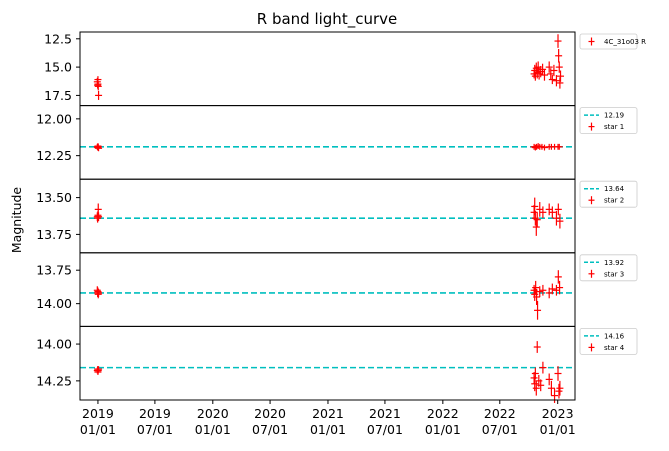 This screenshot has width=669, height=451. Describe the element at coordinates (500, 413) in the screenshot. I see `x-tick-label-year: 2022` at that location.